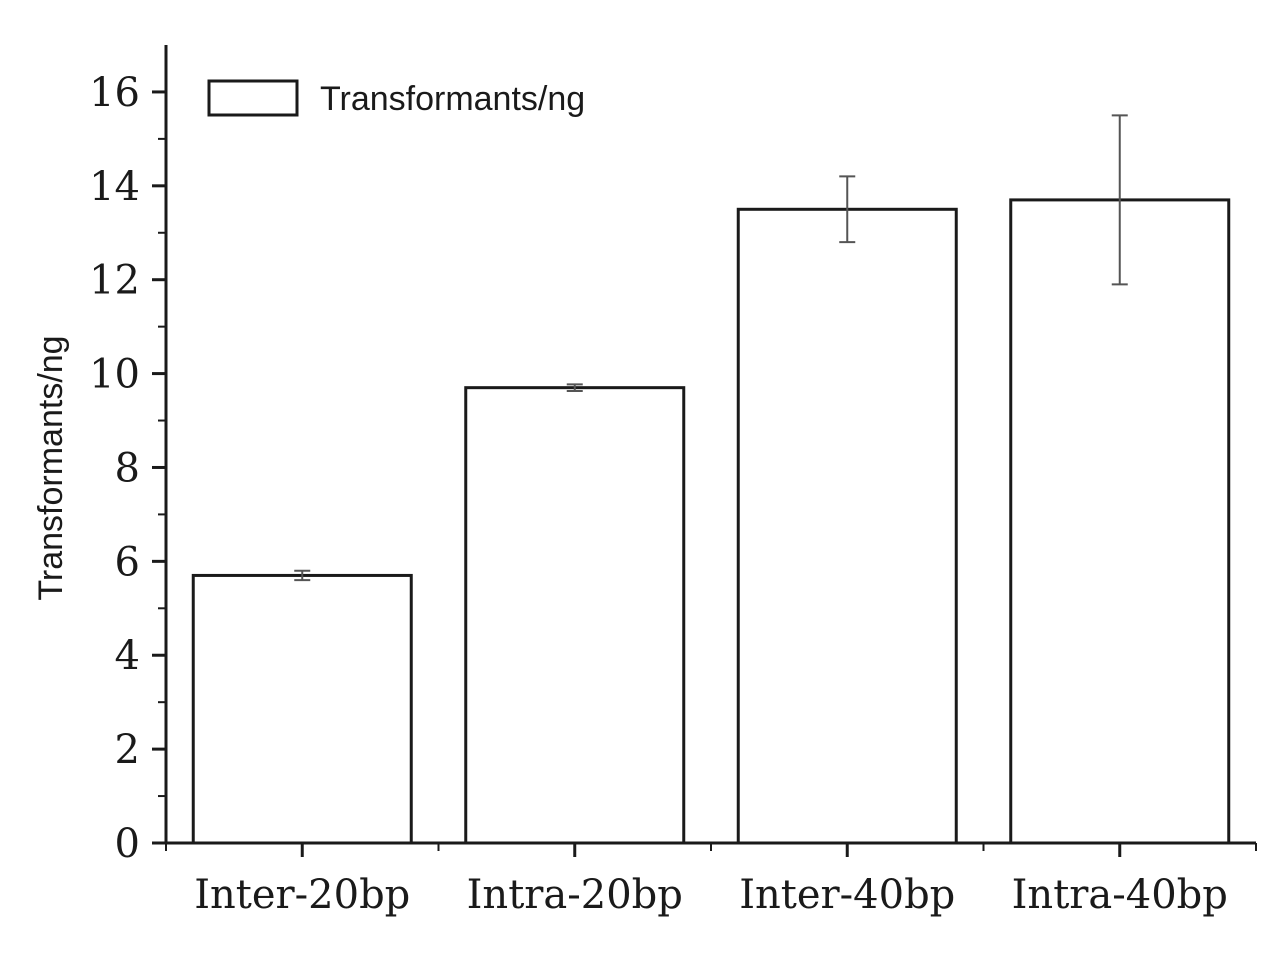  What do you see at coordinates (127, 844) in the screenshot?
I see `y-tick-label: 0` at bounding box center [127, 844].